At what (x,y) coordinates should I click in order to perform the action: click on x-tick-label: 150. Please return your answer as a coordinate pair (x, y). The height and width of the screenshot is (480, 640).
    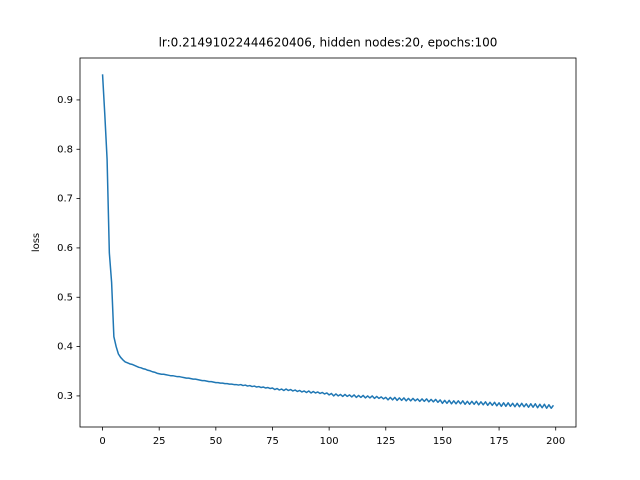
    Looking at the image, I should click on (442, 441).